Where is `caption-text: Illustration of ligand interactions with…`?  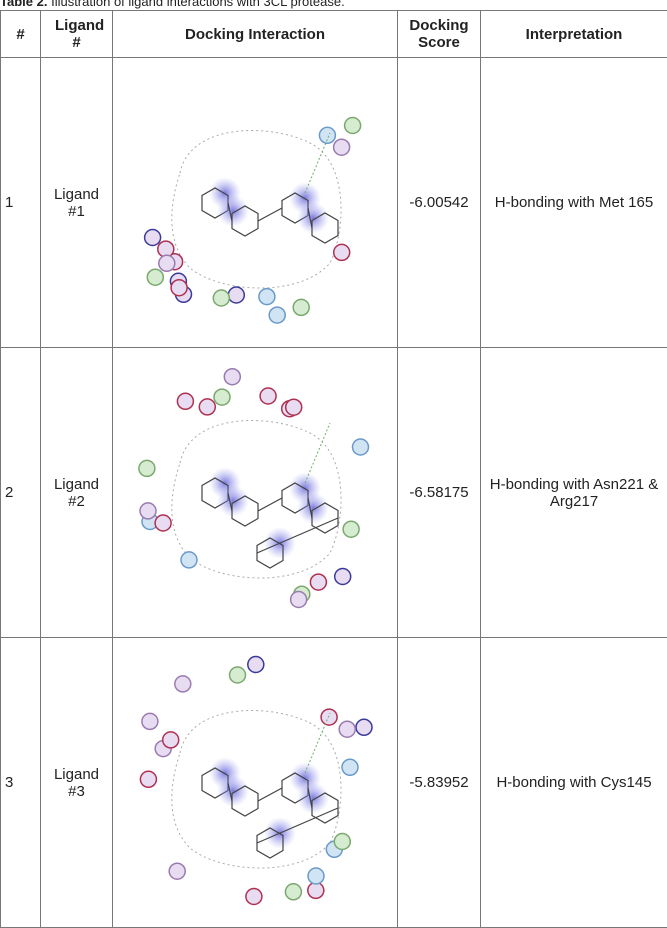 caption-text: Illustration of ligand interactions with… is located at coordinates (198, 4).